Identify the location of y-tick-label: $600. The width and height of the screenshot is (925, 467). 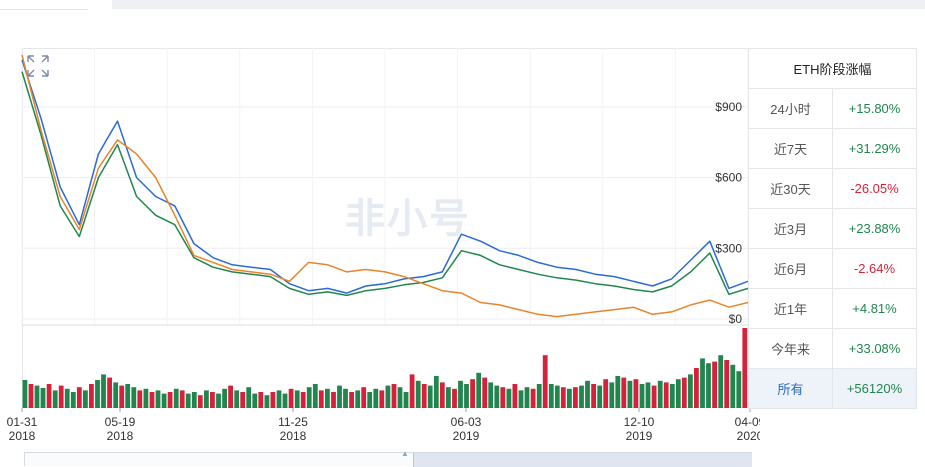
(728, 178).